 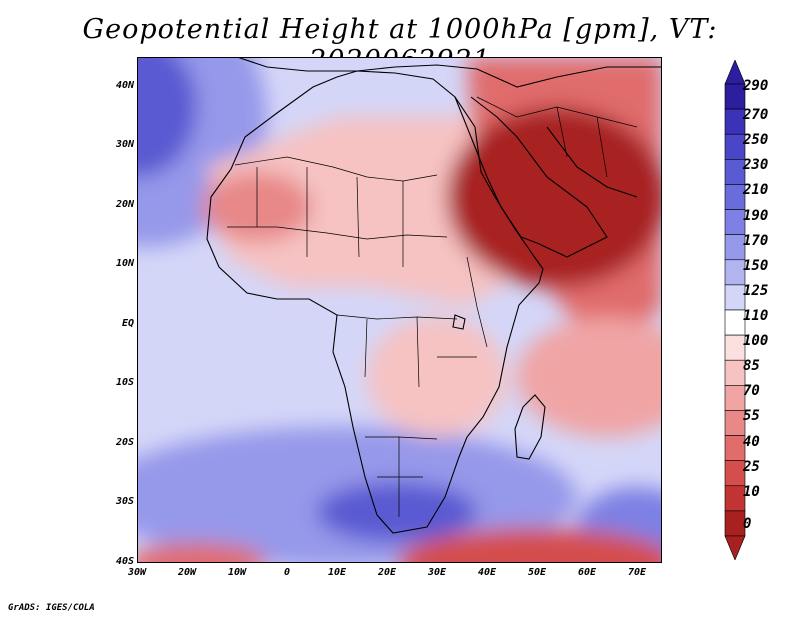 What do you see at coordinates (751, 466) in the screenshot?
I see `colorbar-label-25: 25` at bounding box center [751, 466].